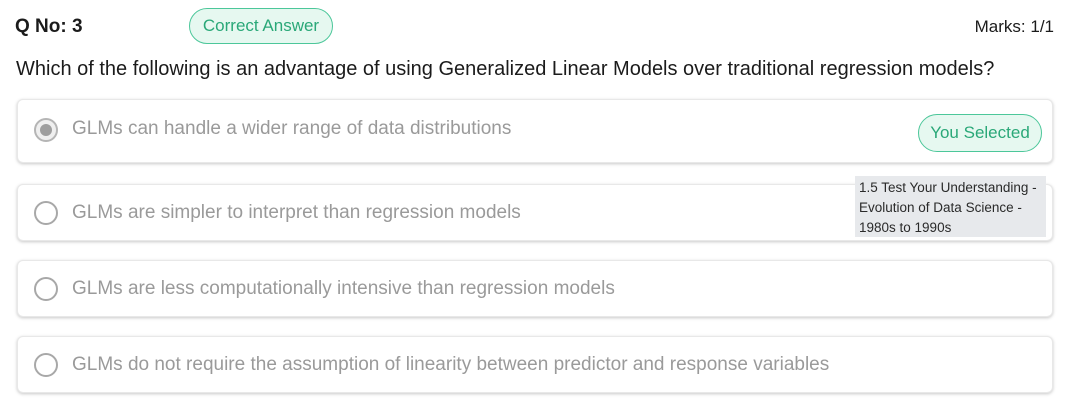 The height and width of the screenshot is (405, 1072). I want to click on tooltip-line-3: 1980s to 1990s, so click(905, 227).